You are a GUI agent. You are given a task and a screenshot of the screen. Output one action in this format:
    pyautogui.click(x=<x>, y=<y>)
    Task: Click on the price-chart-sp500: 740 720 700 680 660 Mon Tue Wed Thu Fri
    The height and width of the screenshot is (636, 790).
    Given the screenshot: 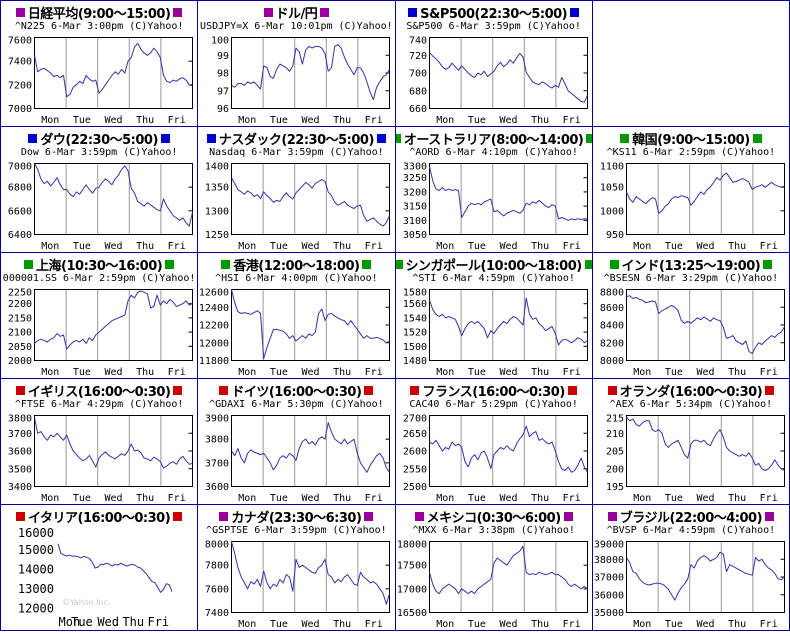 What is the action you would take?
    pyautogui.click(x=494, y=80)
    